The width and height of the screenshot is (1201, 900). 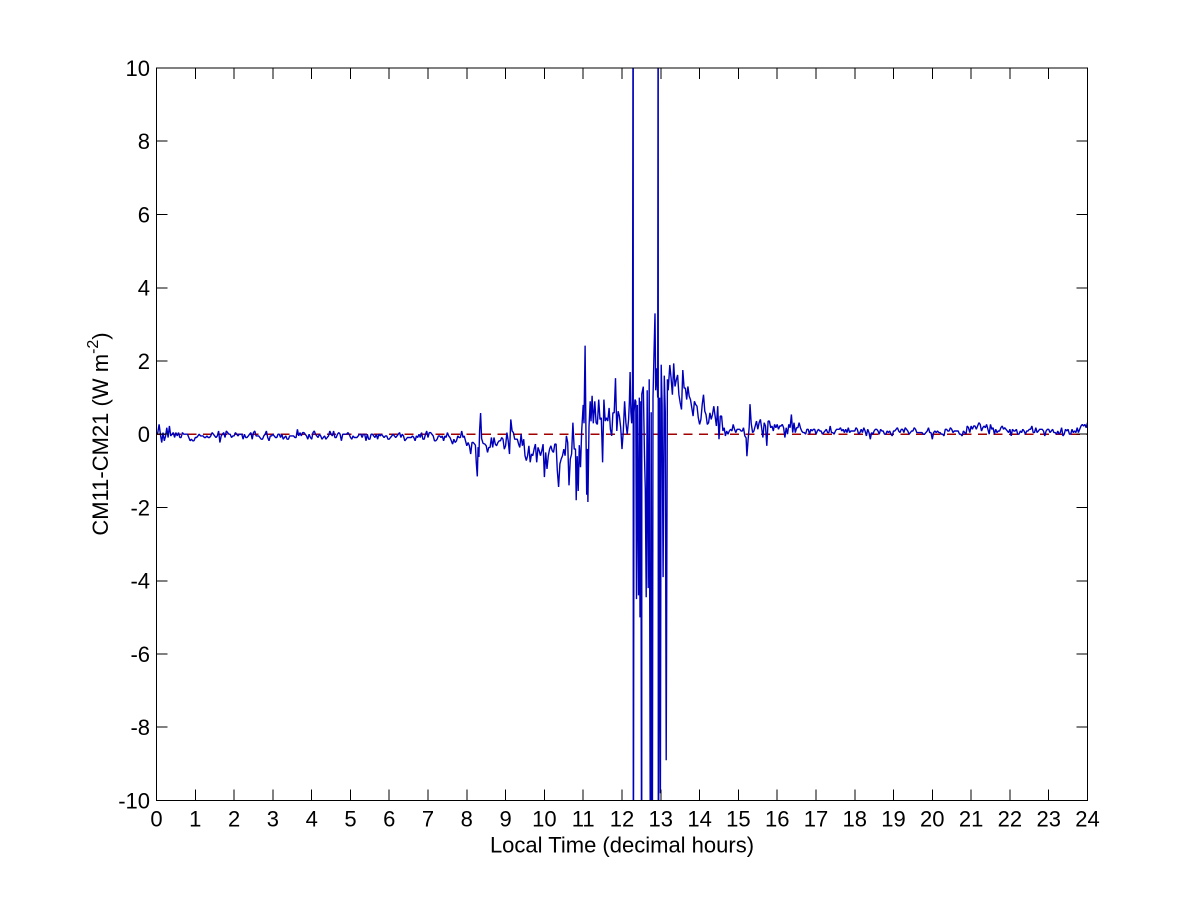 What do you see at coordinates (932, 819) in the screenshot?
I see `svg-text: 20` at bounding box center [932, 819].